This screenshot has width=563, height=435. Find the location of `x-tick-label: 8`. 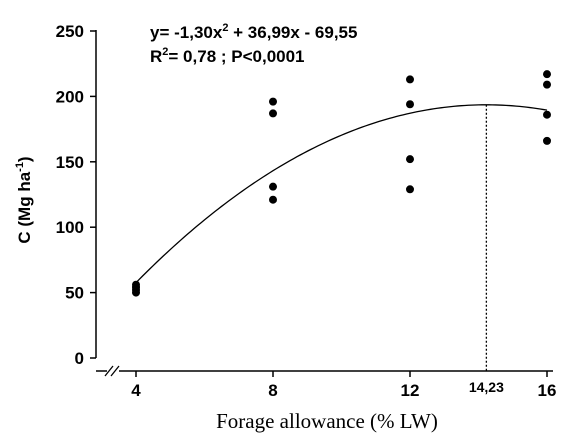

x-tick-label: 8 is located at coordinates (272, 390).